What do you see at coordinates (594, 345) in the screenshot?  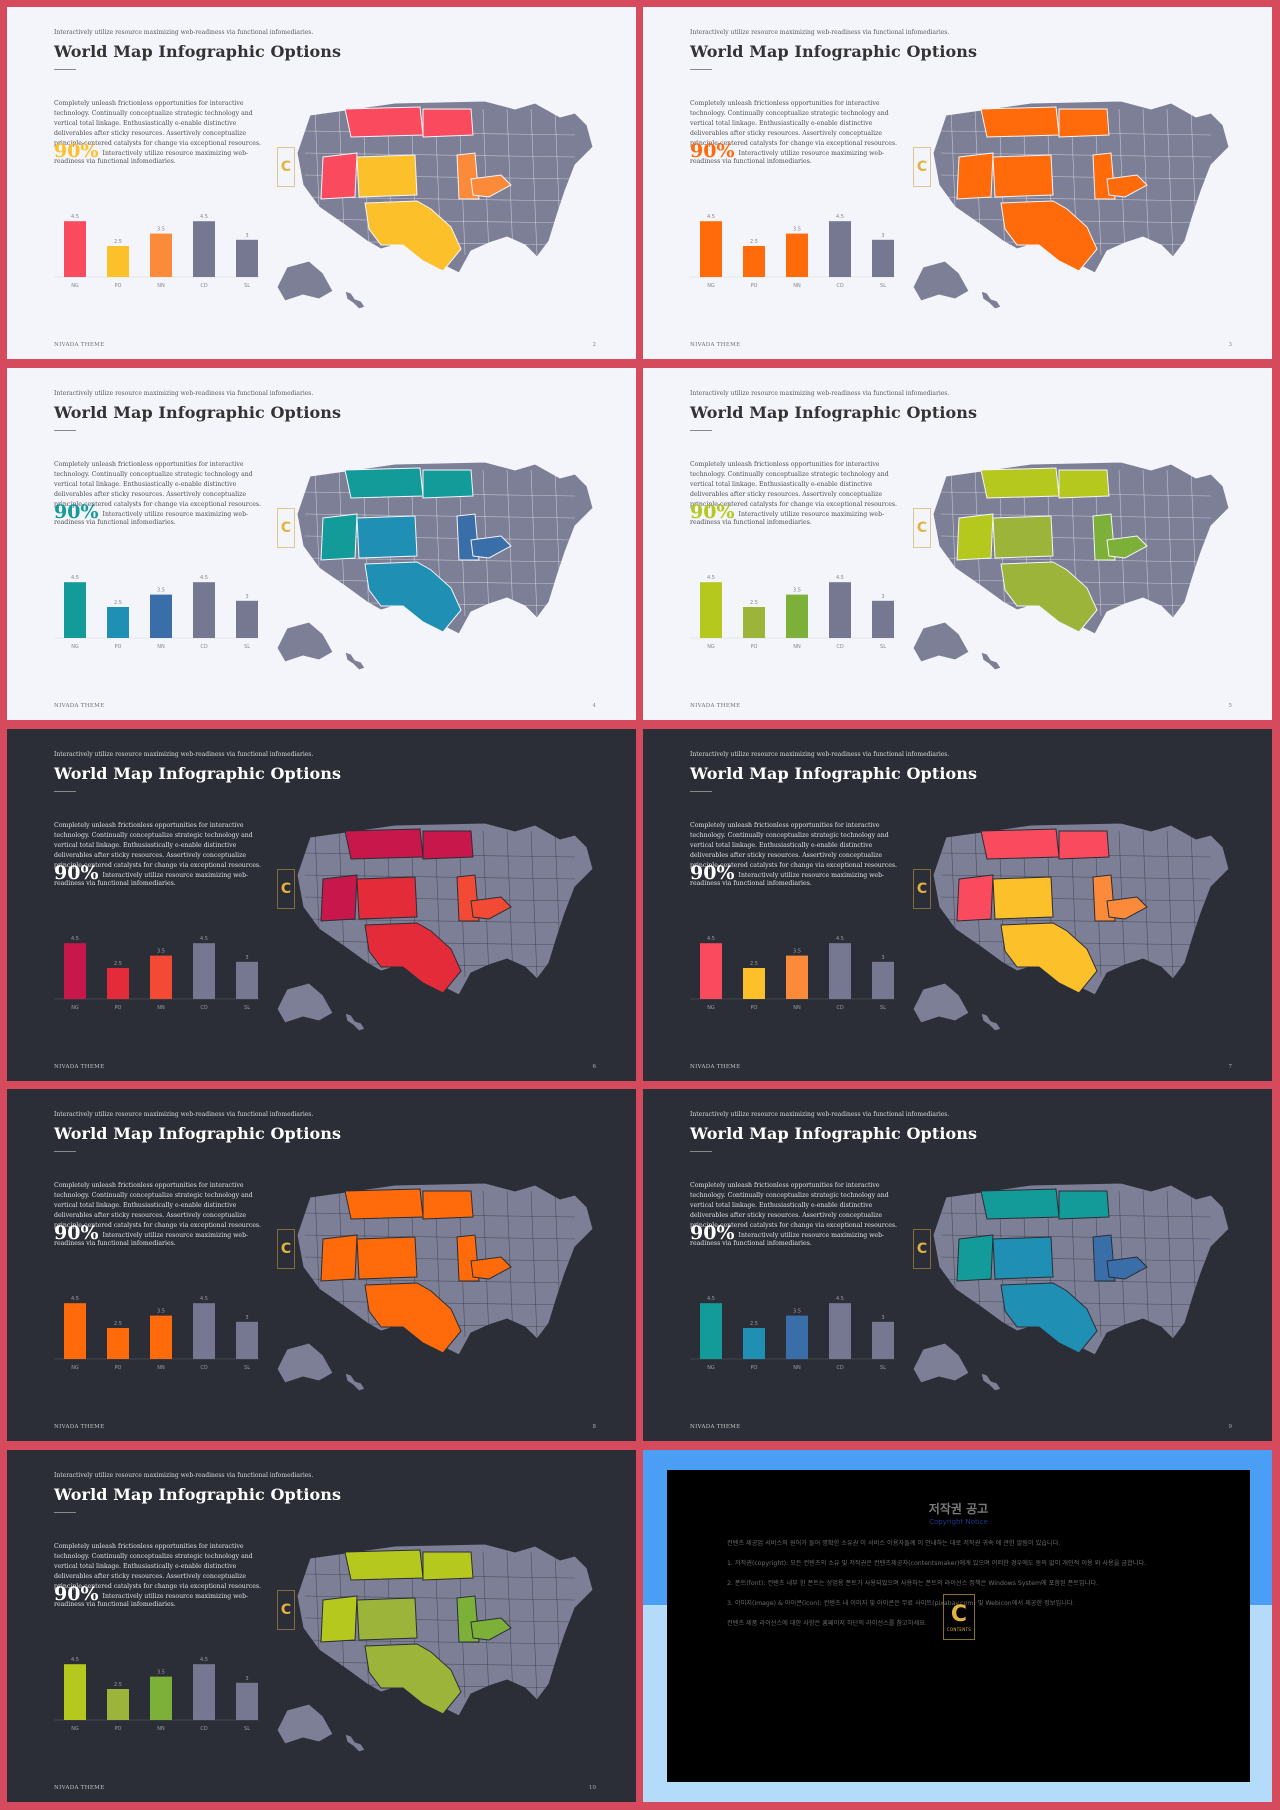 I see `page-number: 2` at bounding box center [594, 345].